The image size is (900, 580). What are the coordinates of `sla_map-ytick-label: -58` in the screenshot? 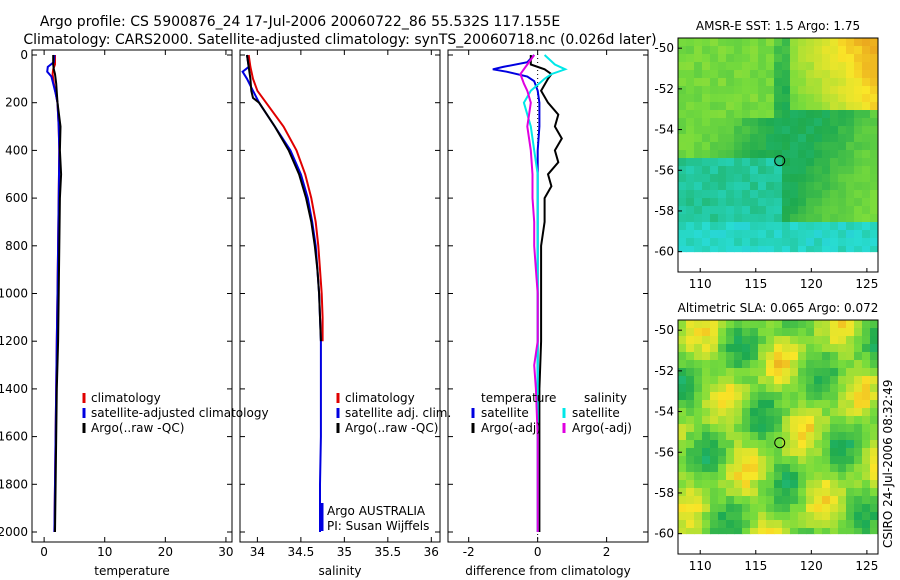 It's located at (664, 493).